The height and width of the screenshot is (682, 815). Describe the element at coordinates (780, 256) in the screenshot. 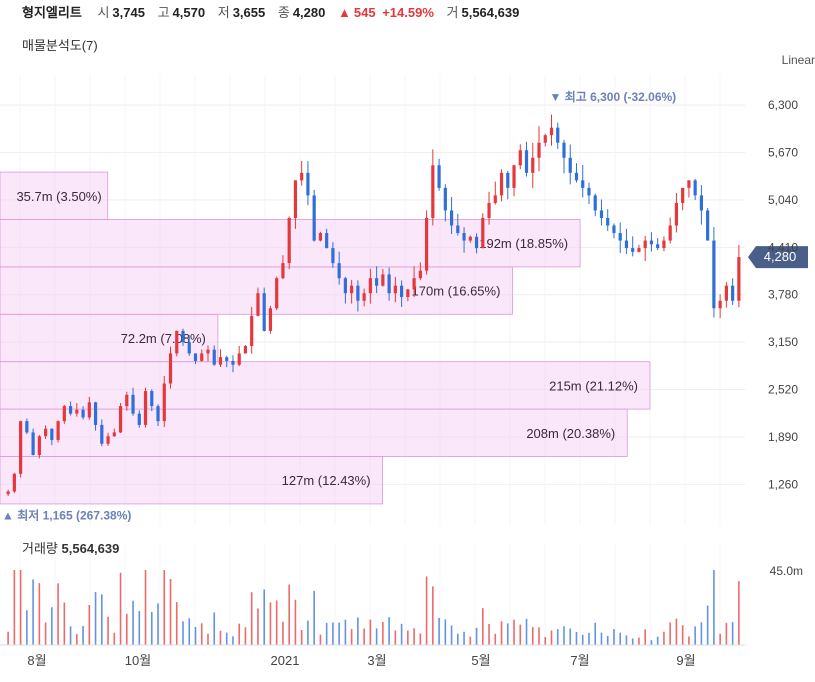

I see `current-price-label: 4,280` at that location.